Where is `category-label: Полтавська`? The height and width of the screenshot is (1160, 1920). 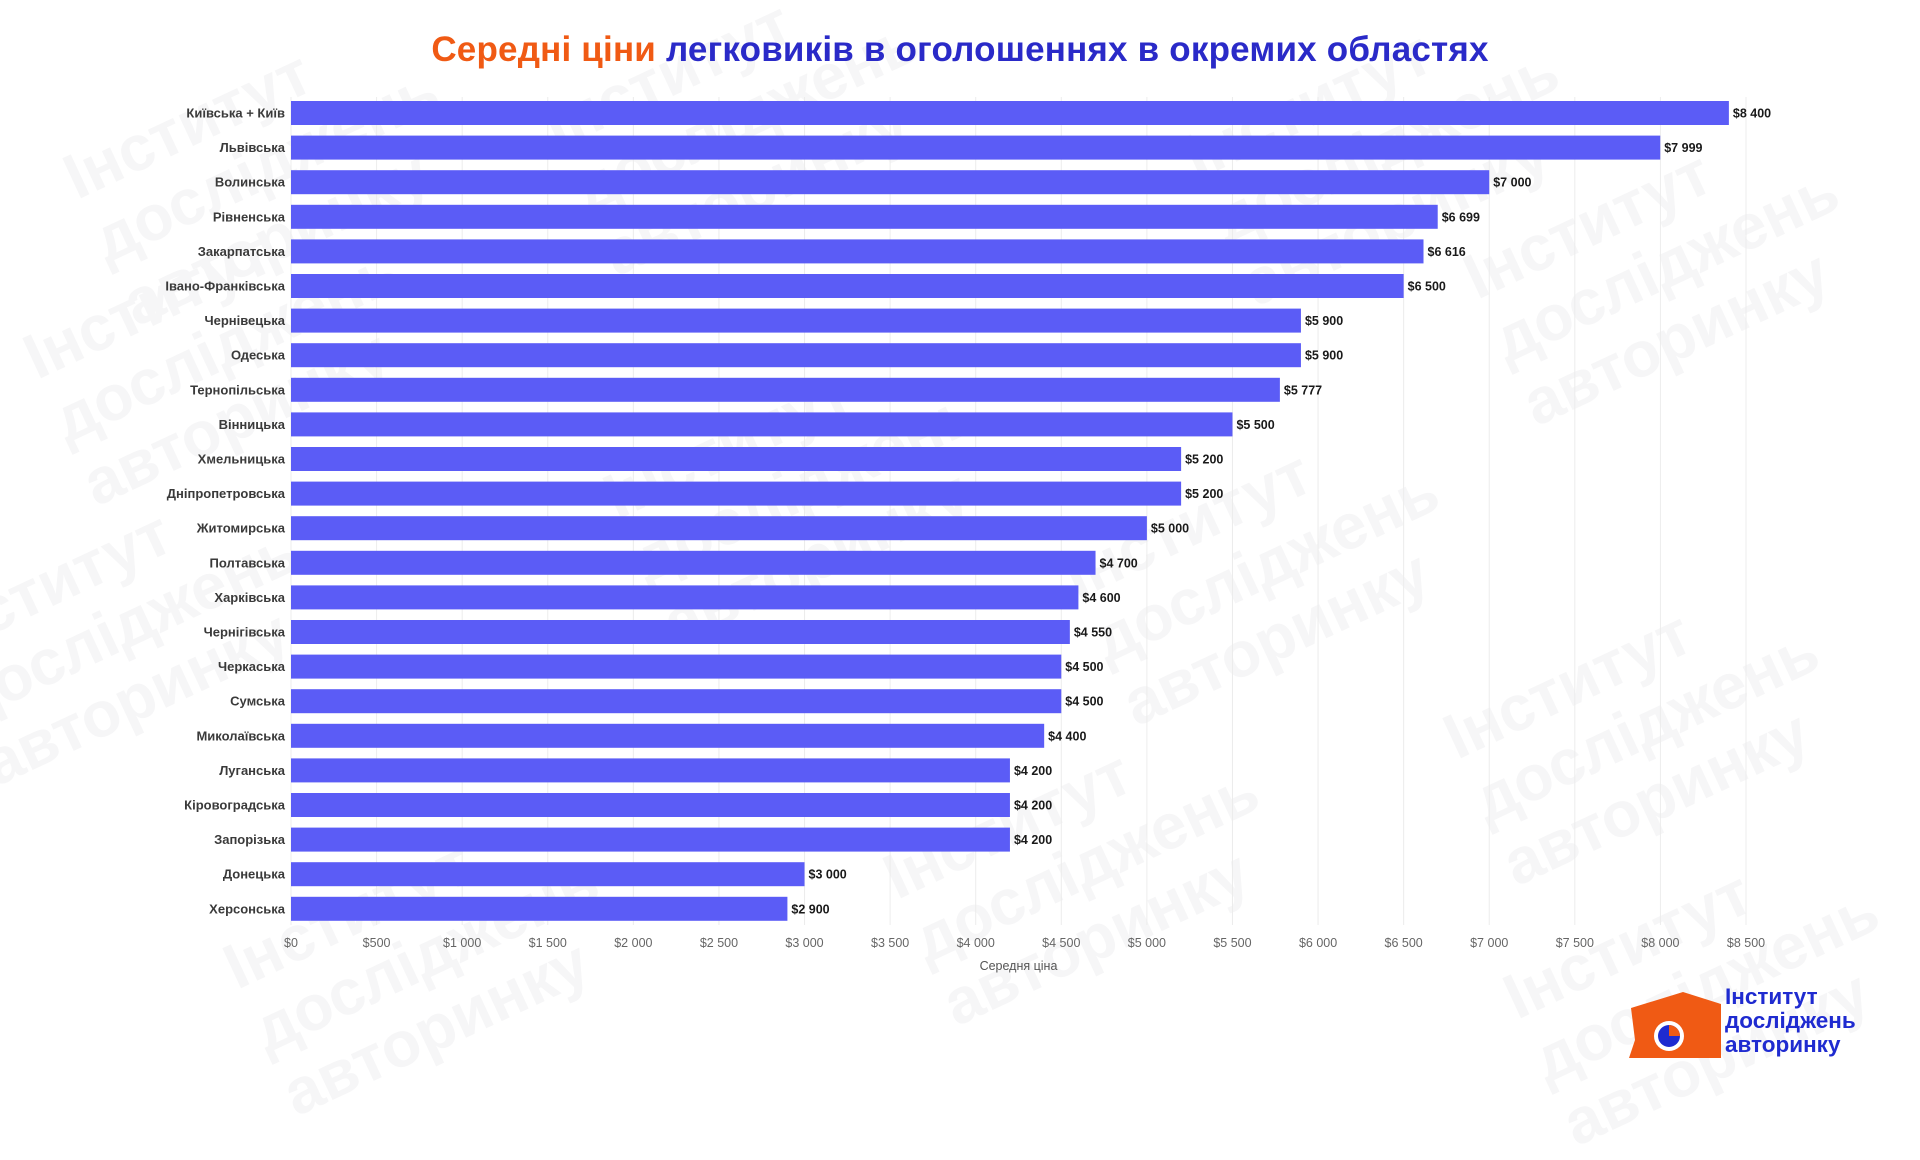 category-label: Полтавська is located at coordinates (248, 562).